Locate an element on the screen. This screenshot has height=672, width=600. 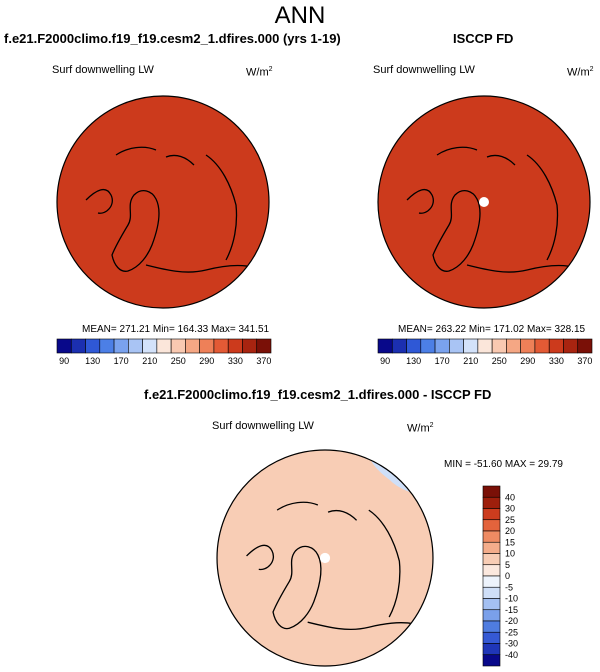
panel2-variable-label: Surf downwelling LW is located at coordinates (424, 70).